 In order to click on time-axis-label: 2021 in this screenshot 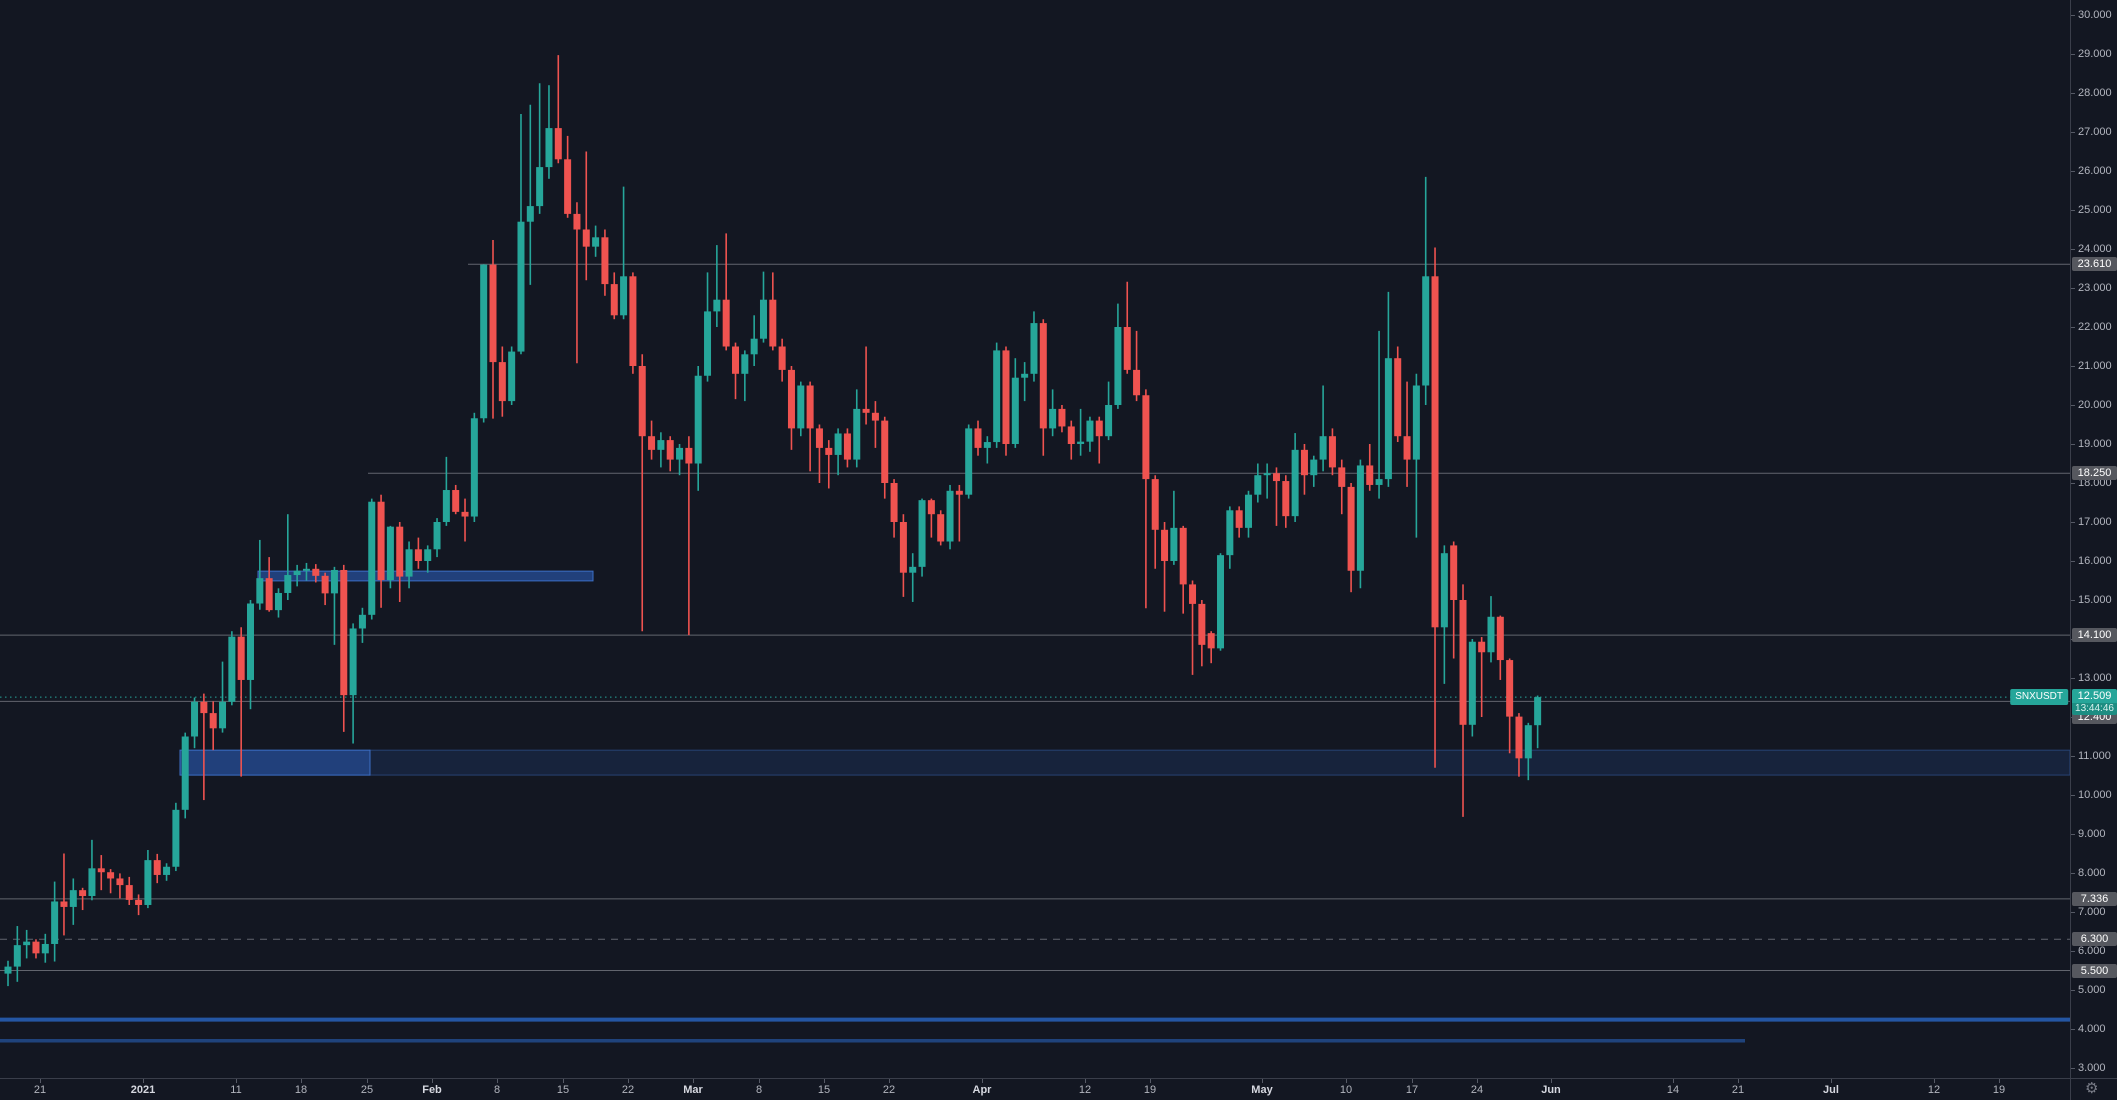, I will do `click(143, 1090)`.